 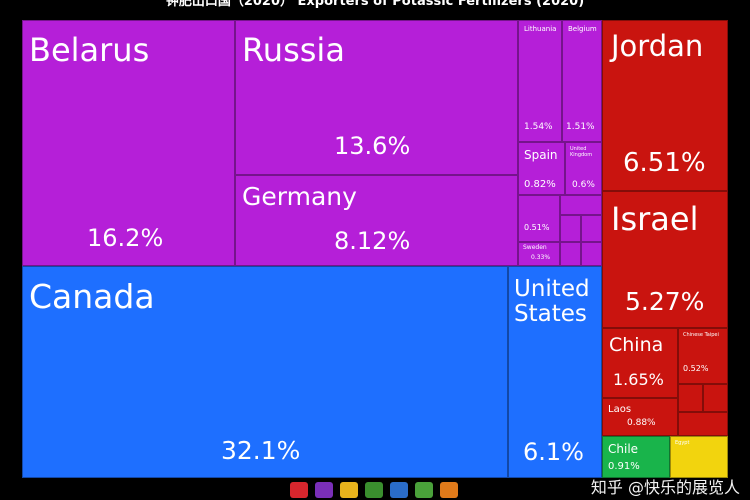 What do you see at coordinates (682, 443) in the screenshot?
I see `tile-label: Egypt` at bounding box center [682, 443].